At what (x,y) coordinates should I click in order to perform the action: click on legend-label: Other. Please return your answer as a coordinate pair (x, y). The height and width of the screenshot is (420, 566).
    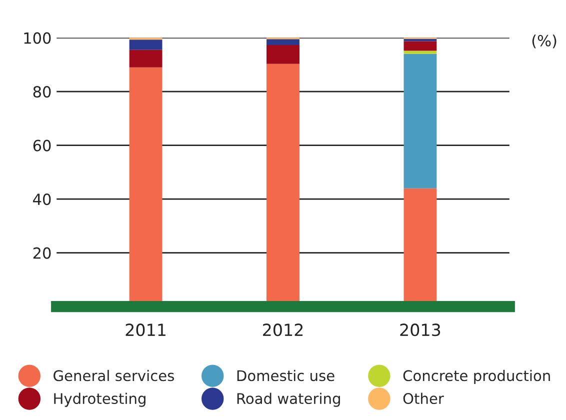
    Looking at the image, I should click on (423, 398).